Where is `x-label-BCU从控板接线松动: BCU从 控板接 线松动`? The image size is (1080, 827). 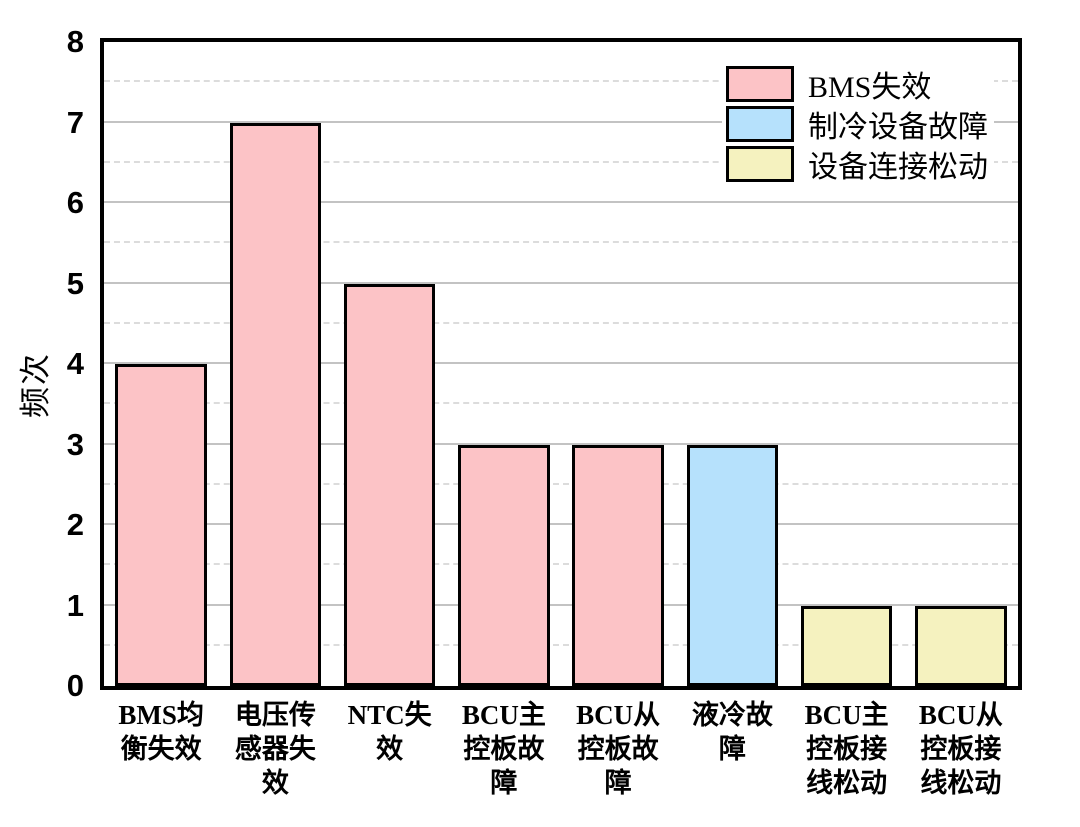 x-label-BCU从控板接线松动: BCU从 控板接 线松动 is located at coordinates (960, 749).